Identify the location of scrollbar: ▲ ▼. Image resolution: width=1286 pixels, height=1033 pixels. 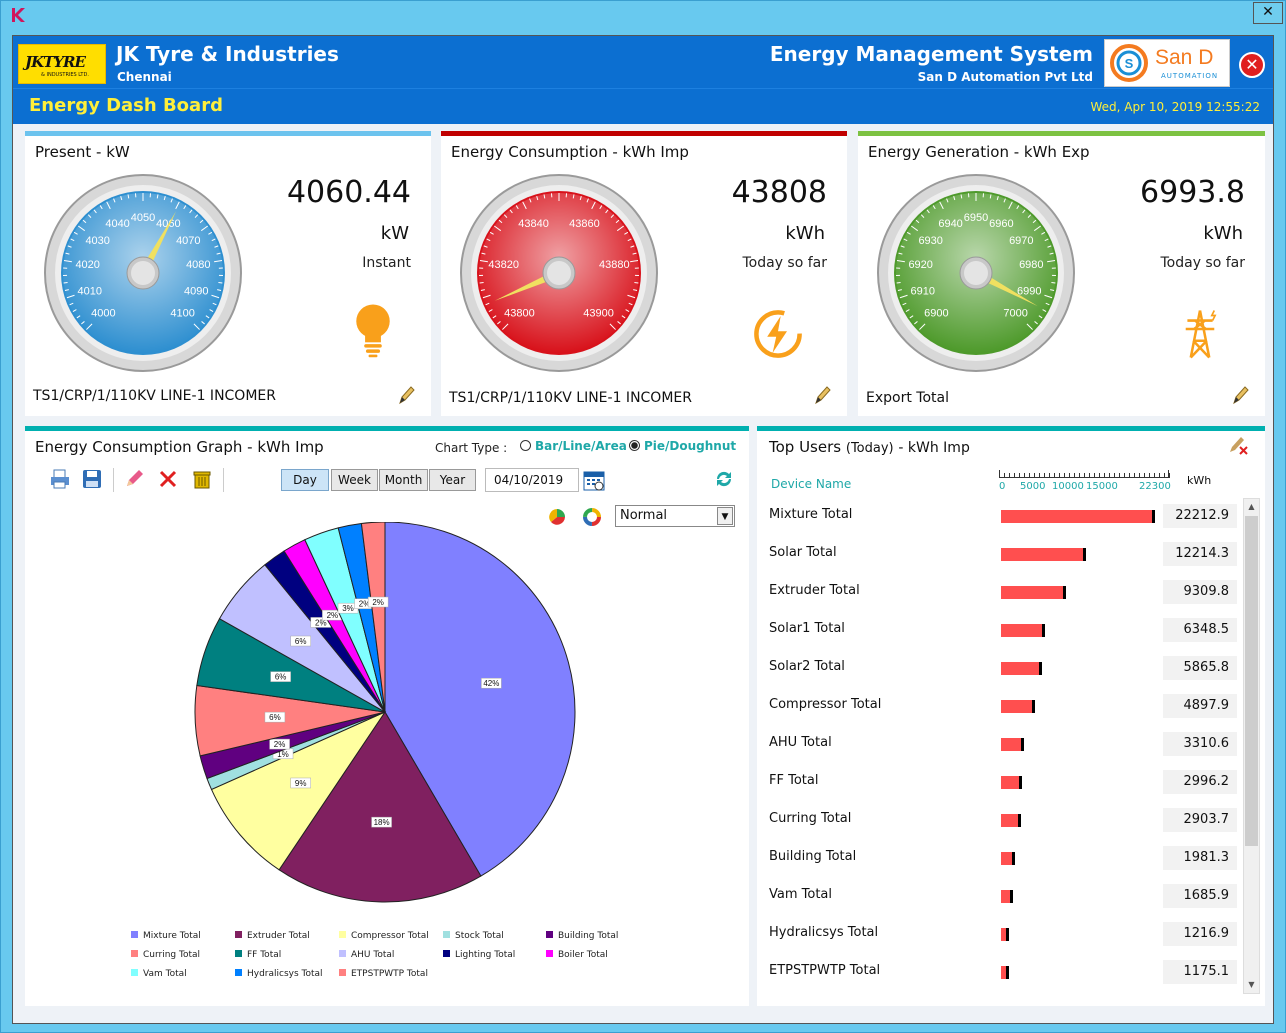
(1251, 746).